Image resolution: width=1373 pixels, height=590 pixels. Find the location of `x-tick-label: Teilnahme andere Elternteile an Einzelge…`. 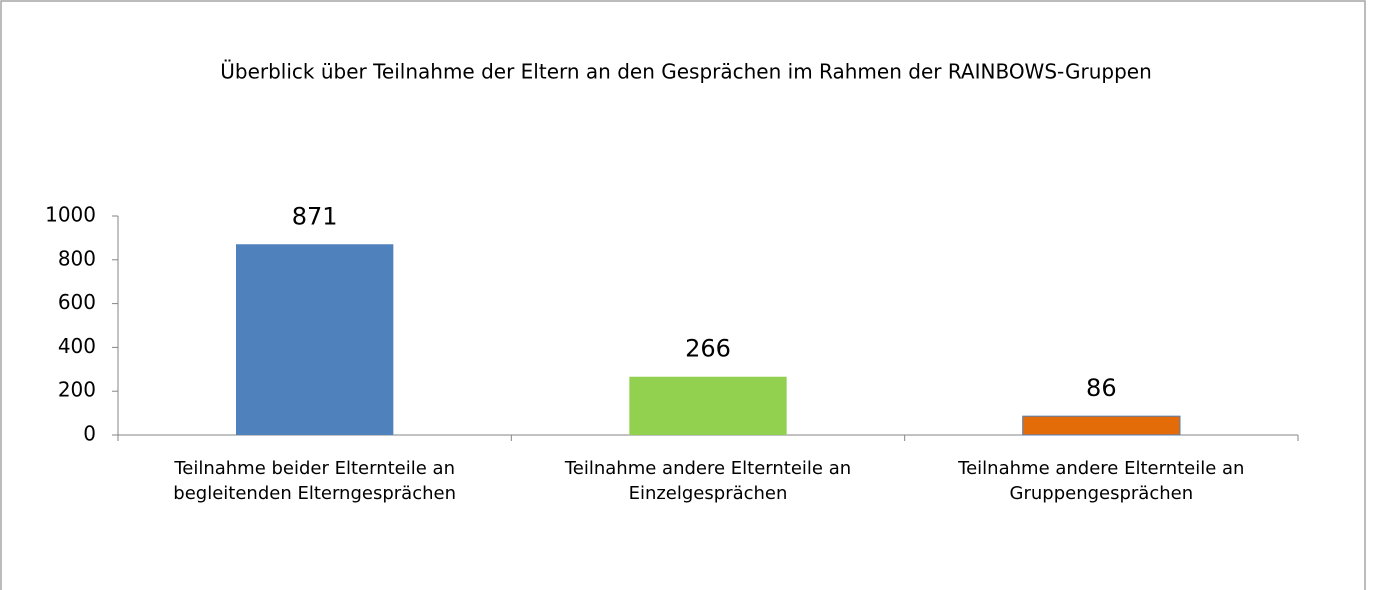

x-tick-label: Teilnahme andere Elternteile an Einzelge… is located at coordinates (708, 481).